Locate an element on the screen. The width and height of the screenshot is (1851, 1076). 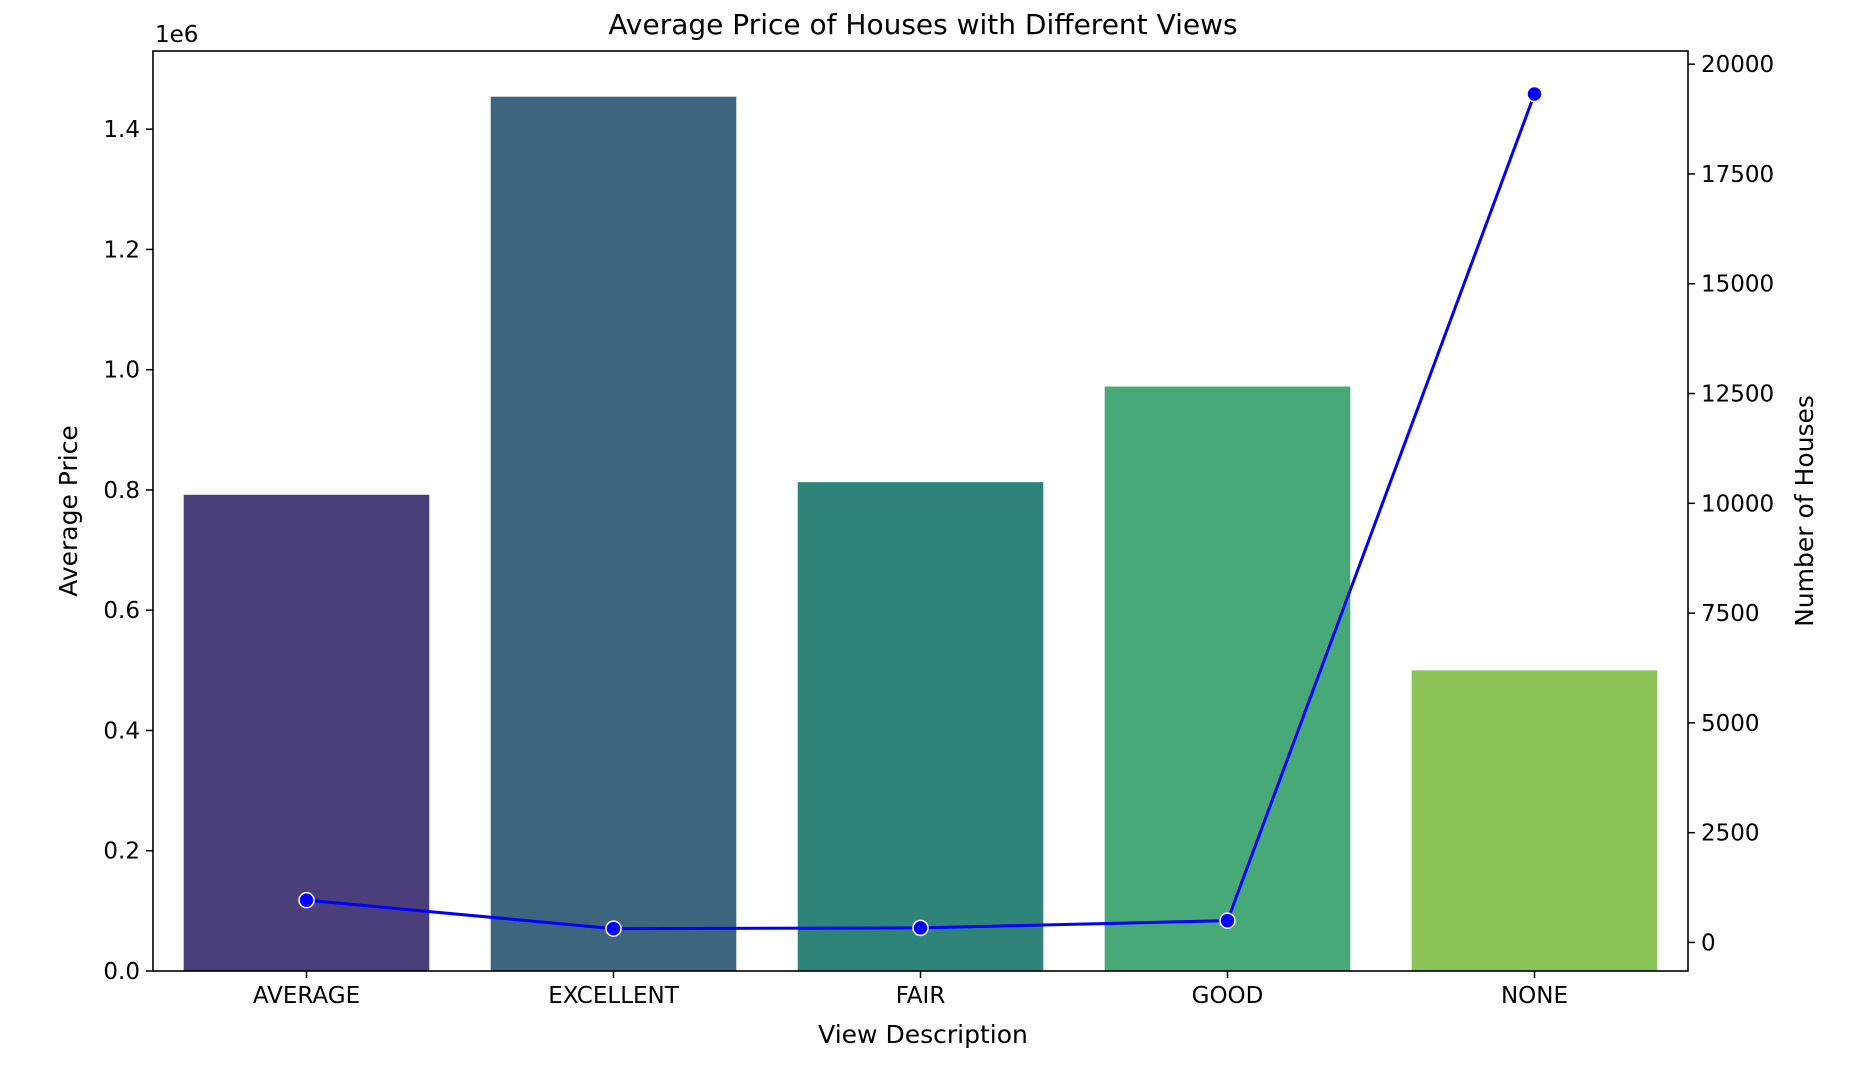
y2-tick-label: 17500 is located at coordinates (1737, 175).